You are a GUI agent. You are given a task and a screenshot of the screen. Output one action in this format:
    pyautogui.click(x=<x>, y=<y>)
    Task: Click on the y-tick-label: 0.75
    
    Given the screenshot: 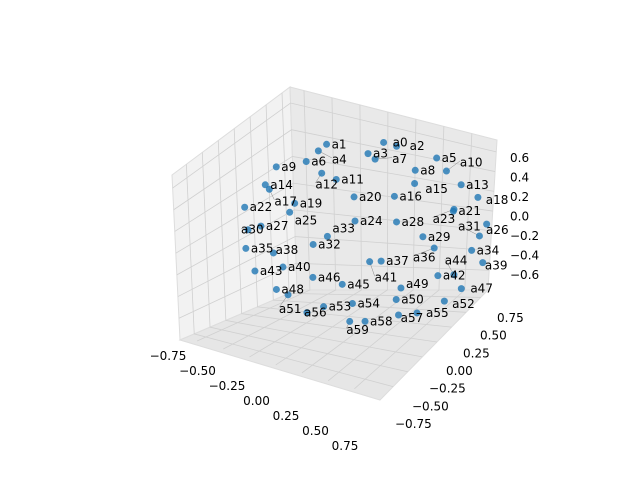 What is the action you would take?
    pyautogui.click(x=510, y=318)
    